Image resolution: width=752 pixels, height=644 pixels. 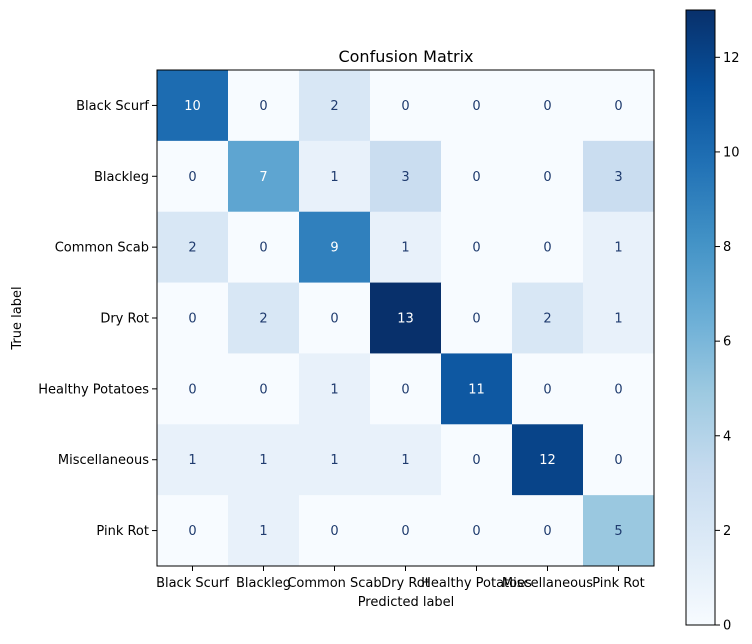 What do you see at coordinates (727, 531) in the screenshot?
I see `colorbar-tick-label: 2` at bounding box center [727, 531].